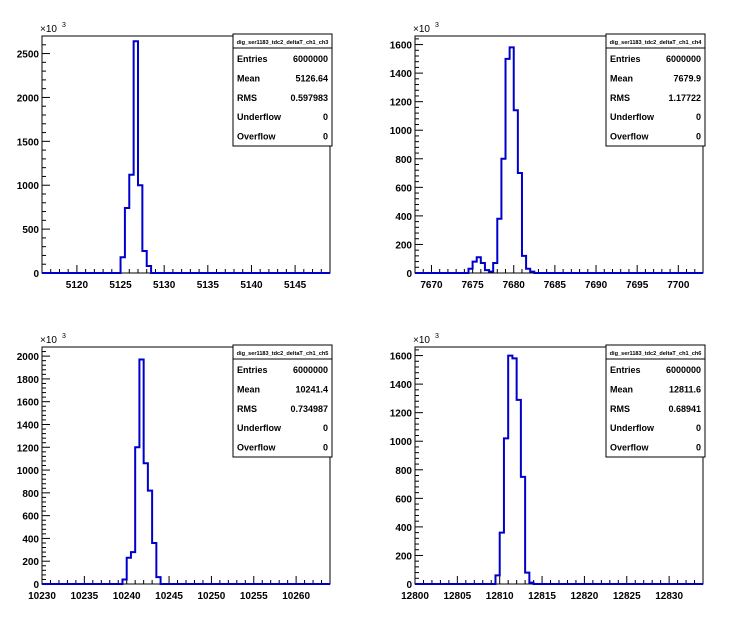 The width and height of the screenshot is (746, 622). Describe the element at coordinates (42, 596) in the screenshot. I see `x-tick-label: 10230` at that location.